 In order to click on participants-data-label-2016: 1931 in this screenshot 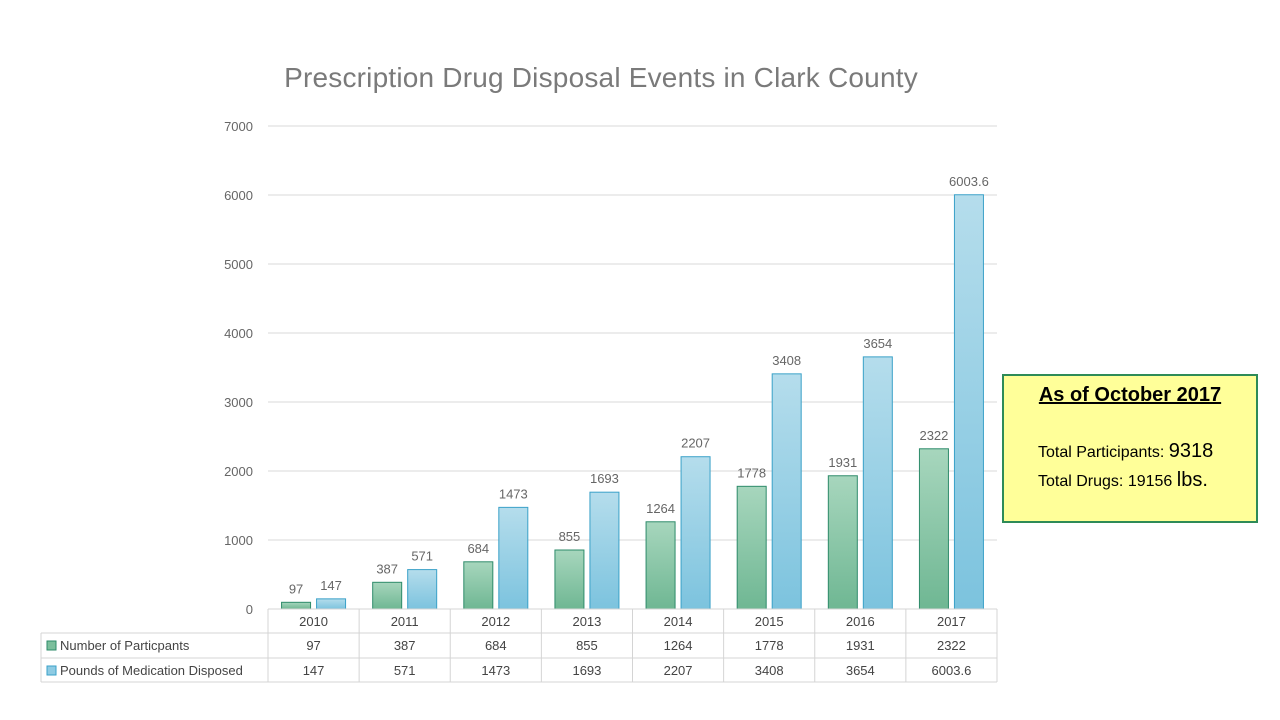, I will do `click(842, 462)`.